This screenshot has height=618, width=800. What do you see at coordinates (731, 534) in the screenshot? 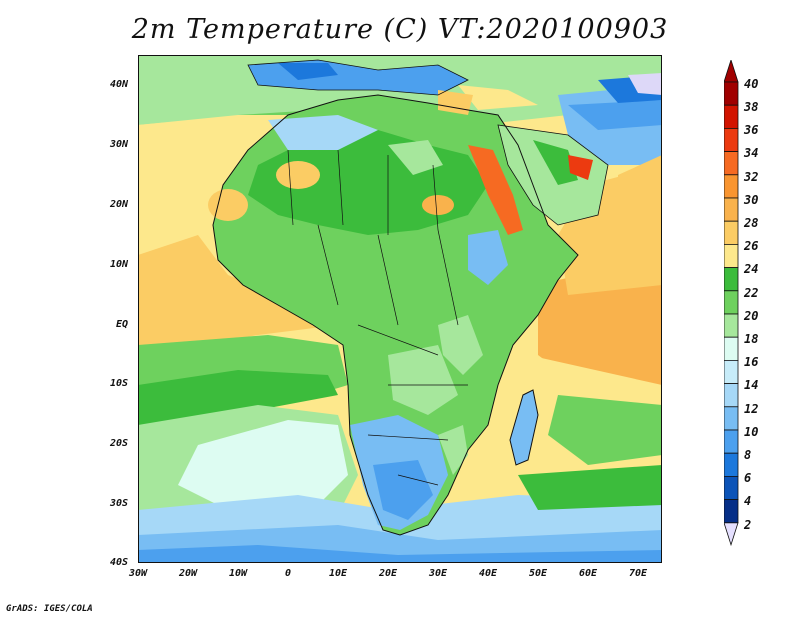
I see `colorbar-bottom-triangle` at bounding box center [731, 534].